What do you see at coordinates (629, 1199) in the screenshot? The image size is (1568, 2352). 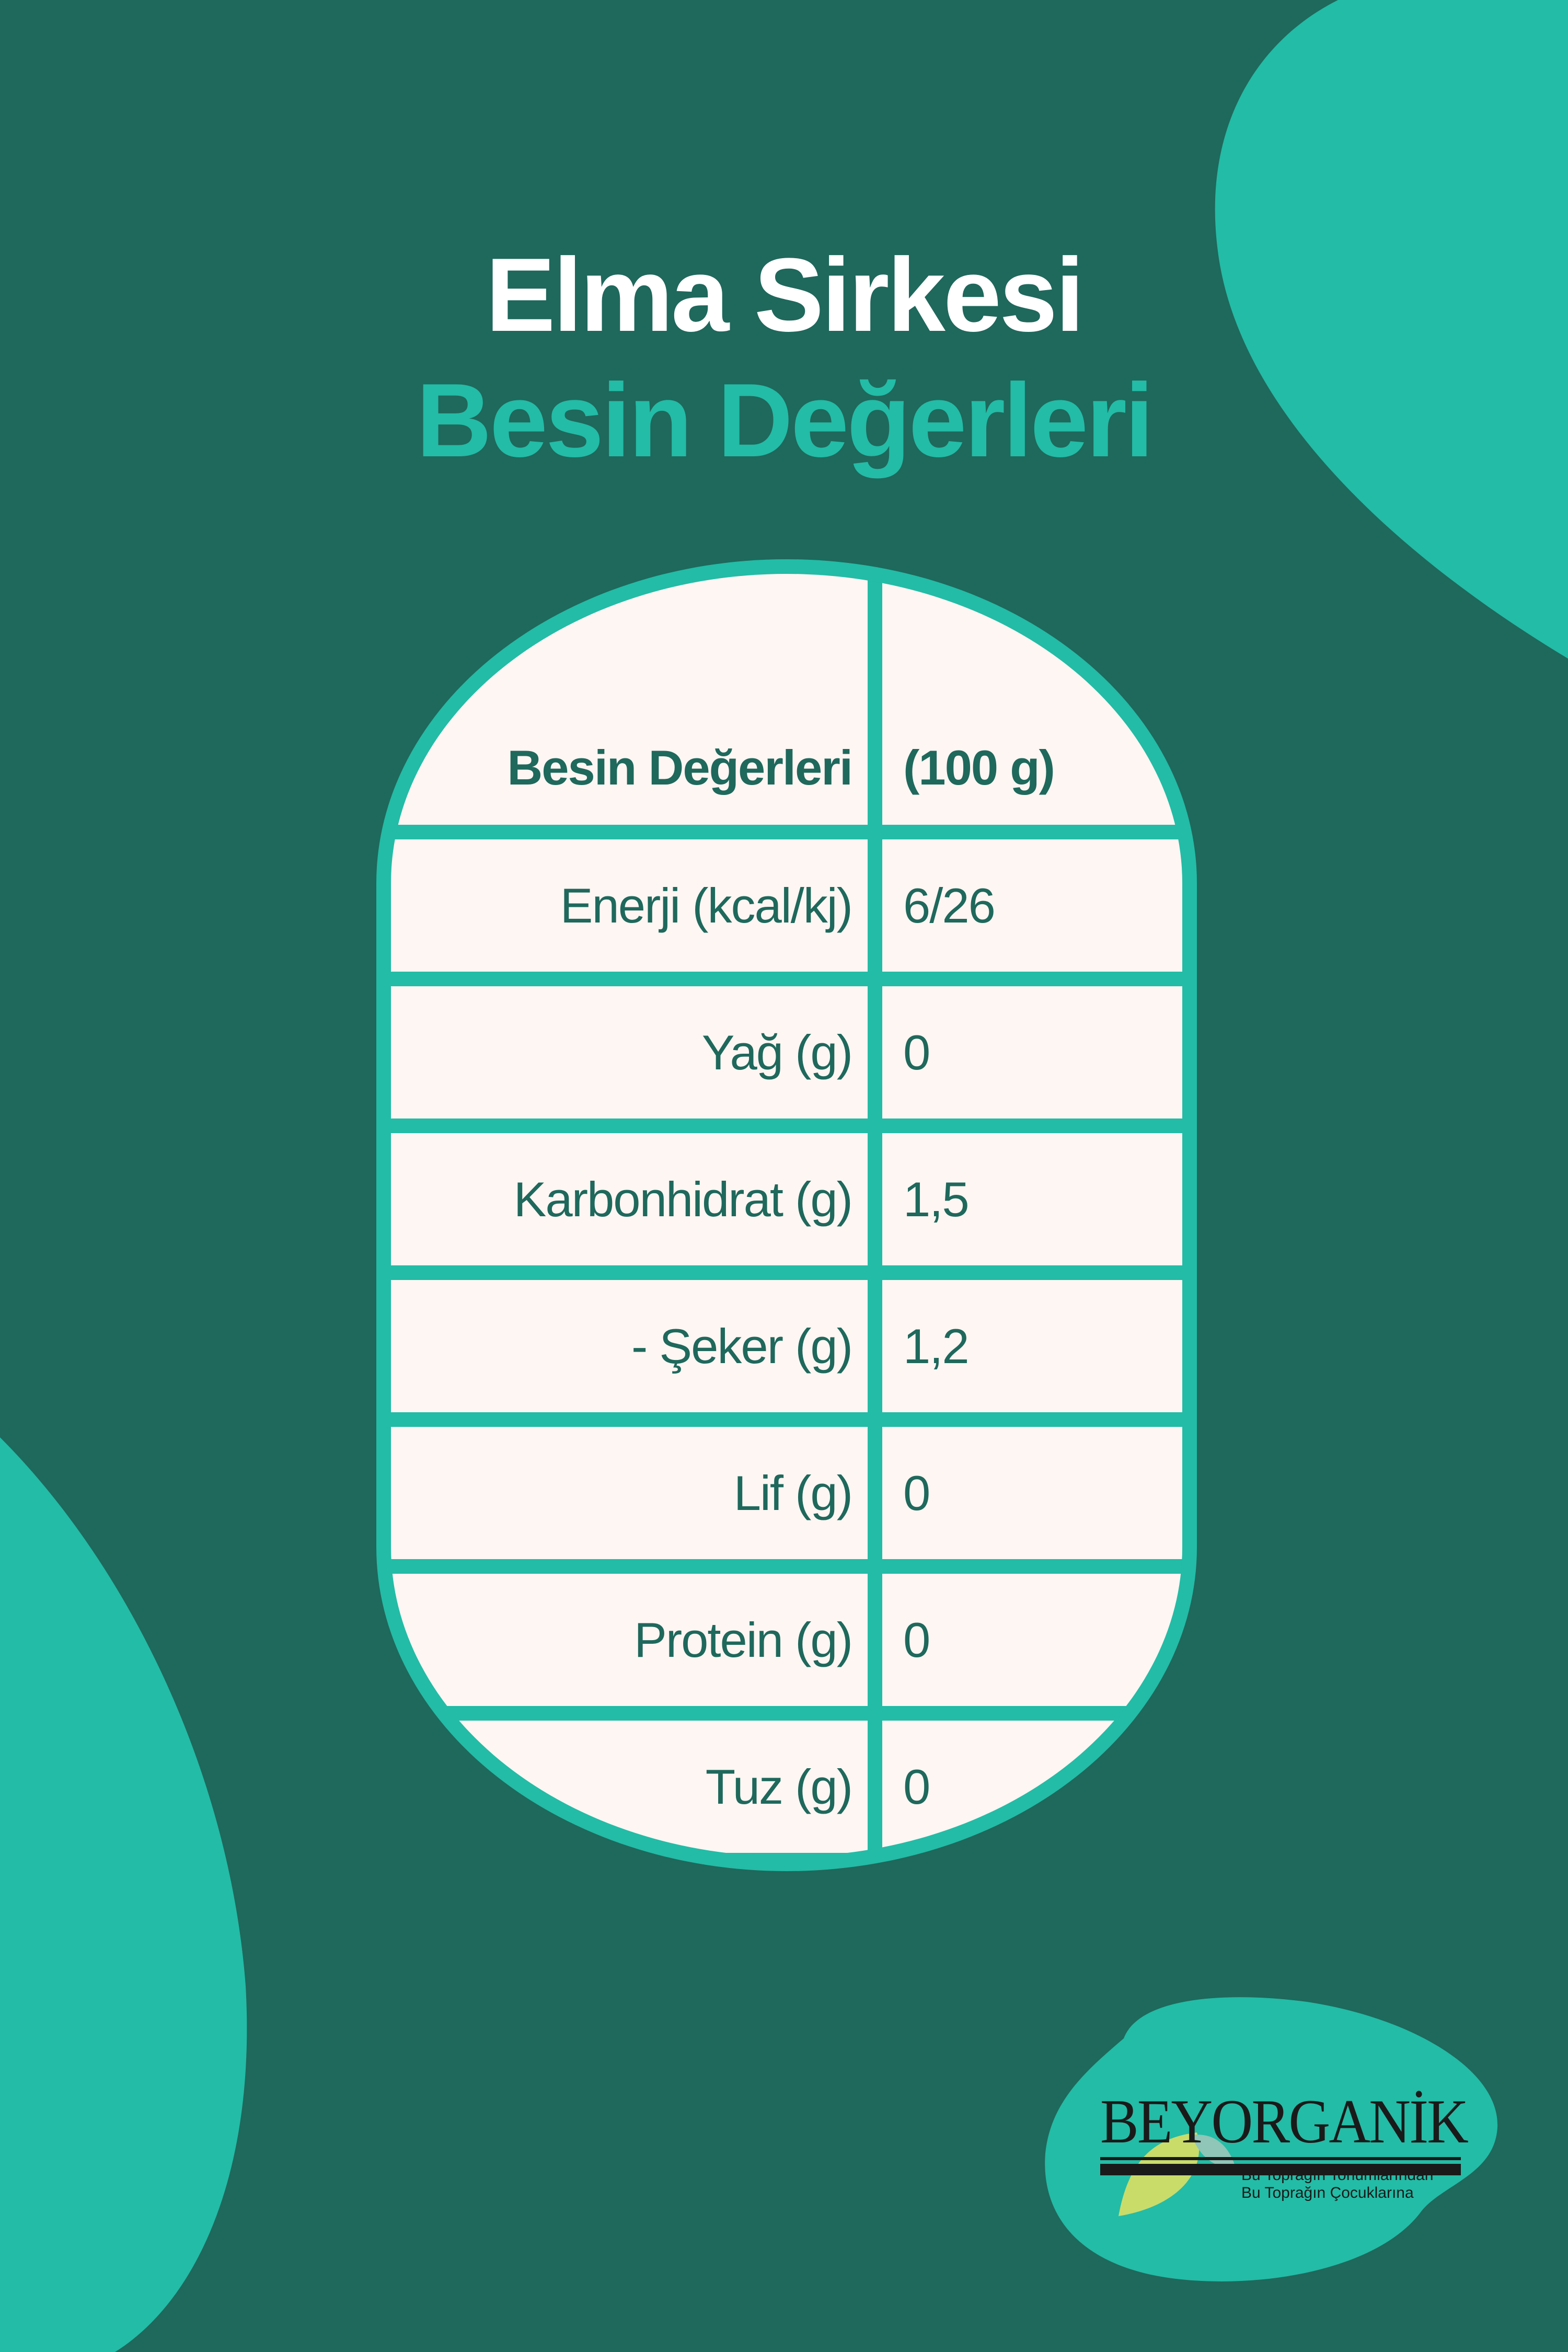 I see `row-label: Karbonhidrat (g)` at bounding box center [629, 1199].